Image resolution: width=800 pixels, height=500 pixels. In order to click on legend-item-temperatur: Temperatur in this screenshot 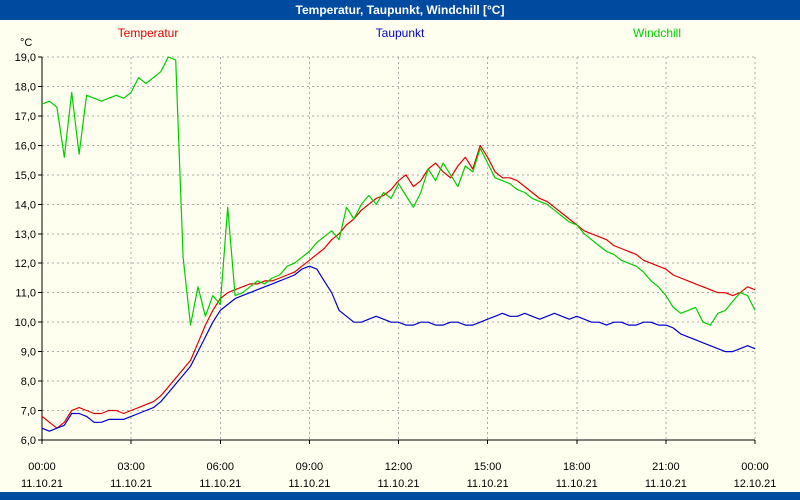, I will do `click(148, 33)`.